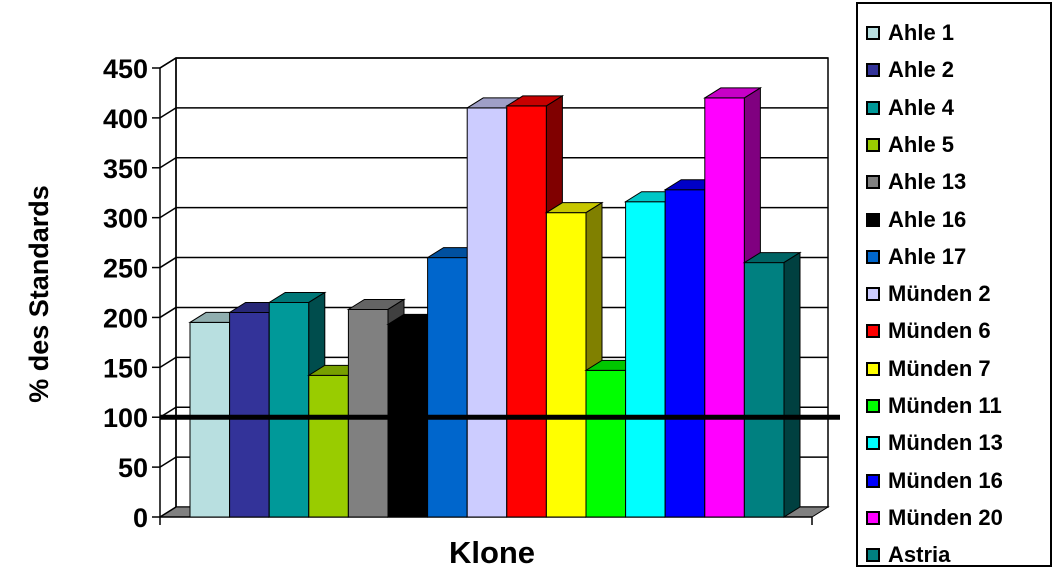  What do you see at coordinates (125, 318) in the screenshot?
I see `y-tick-label: 200` at bounding box center [125, 318].